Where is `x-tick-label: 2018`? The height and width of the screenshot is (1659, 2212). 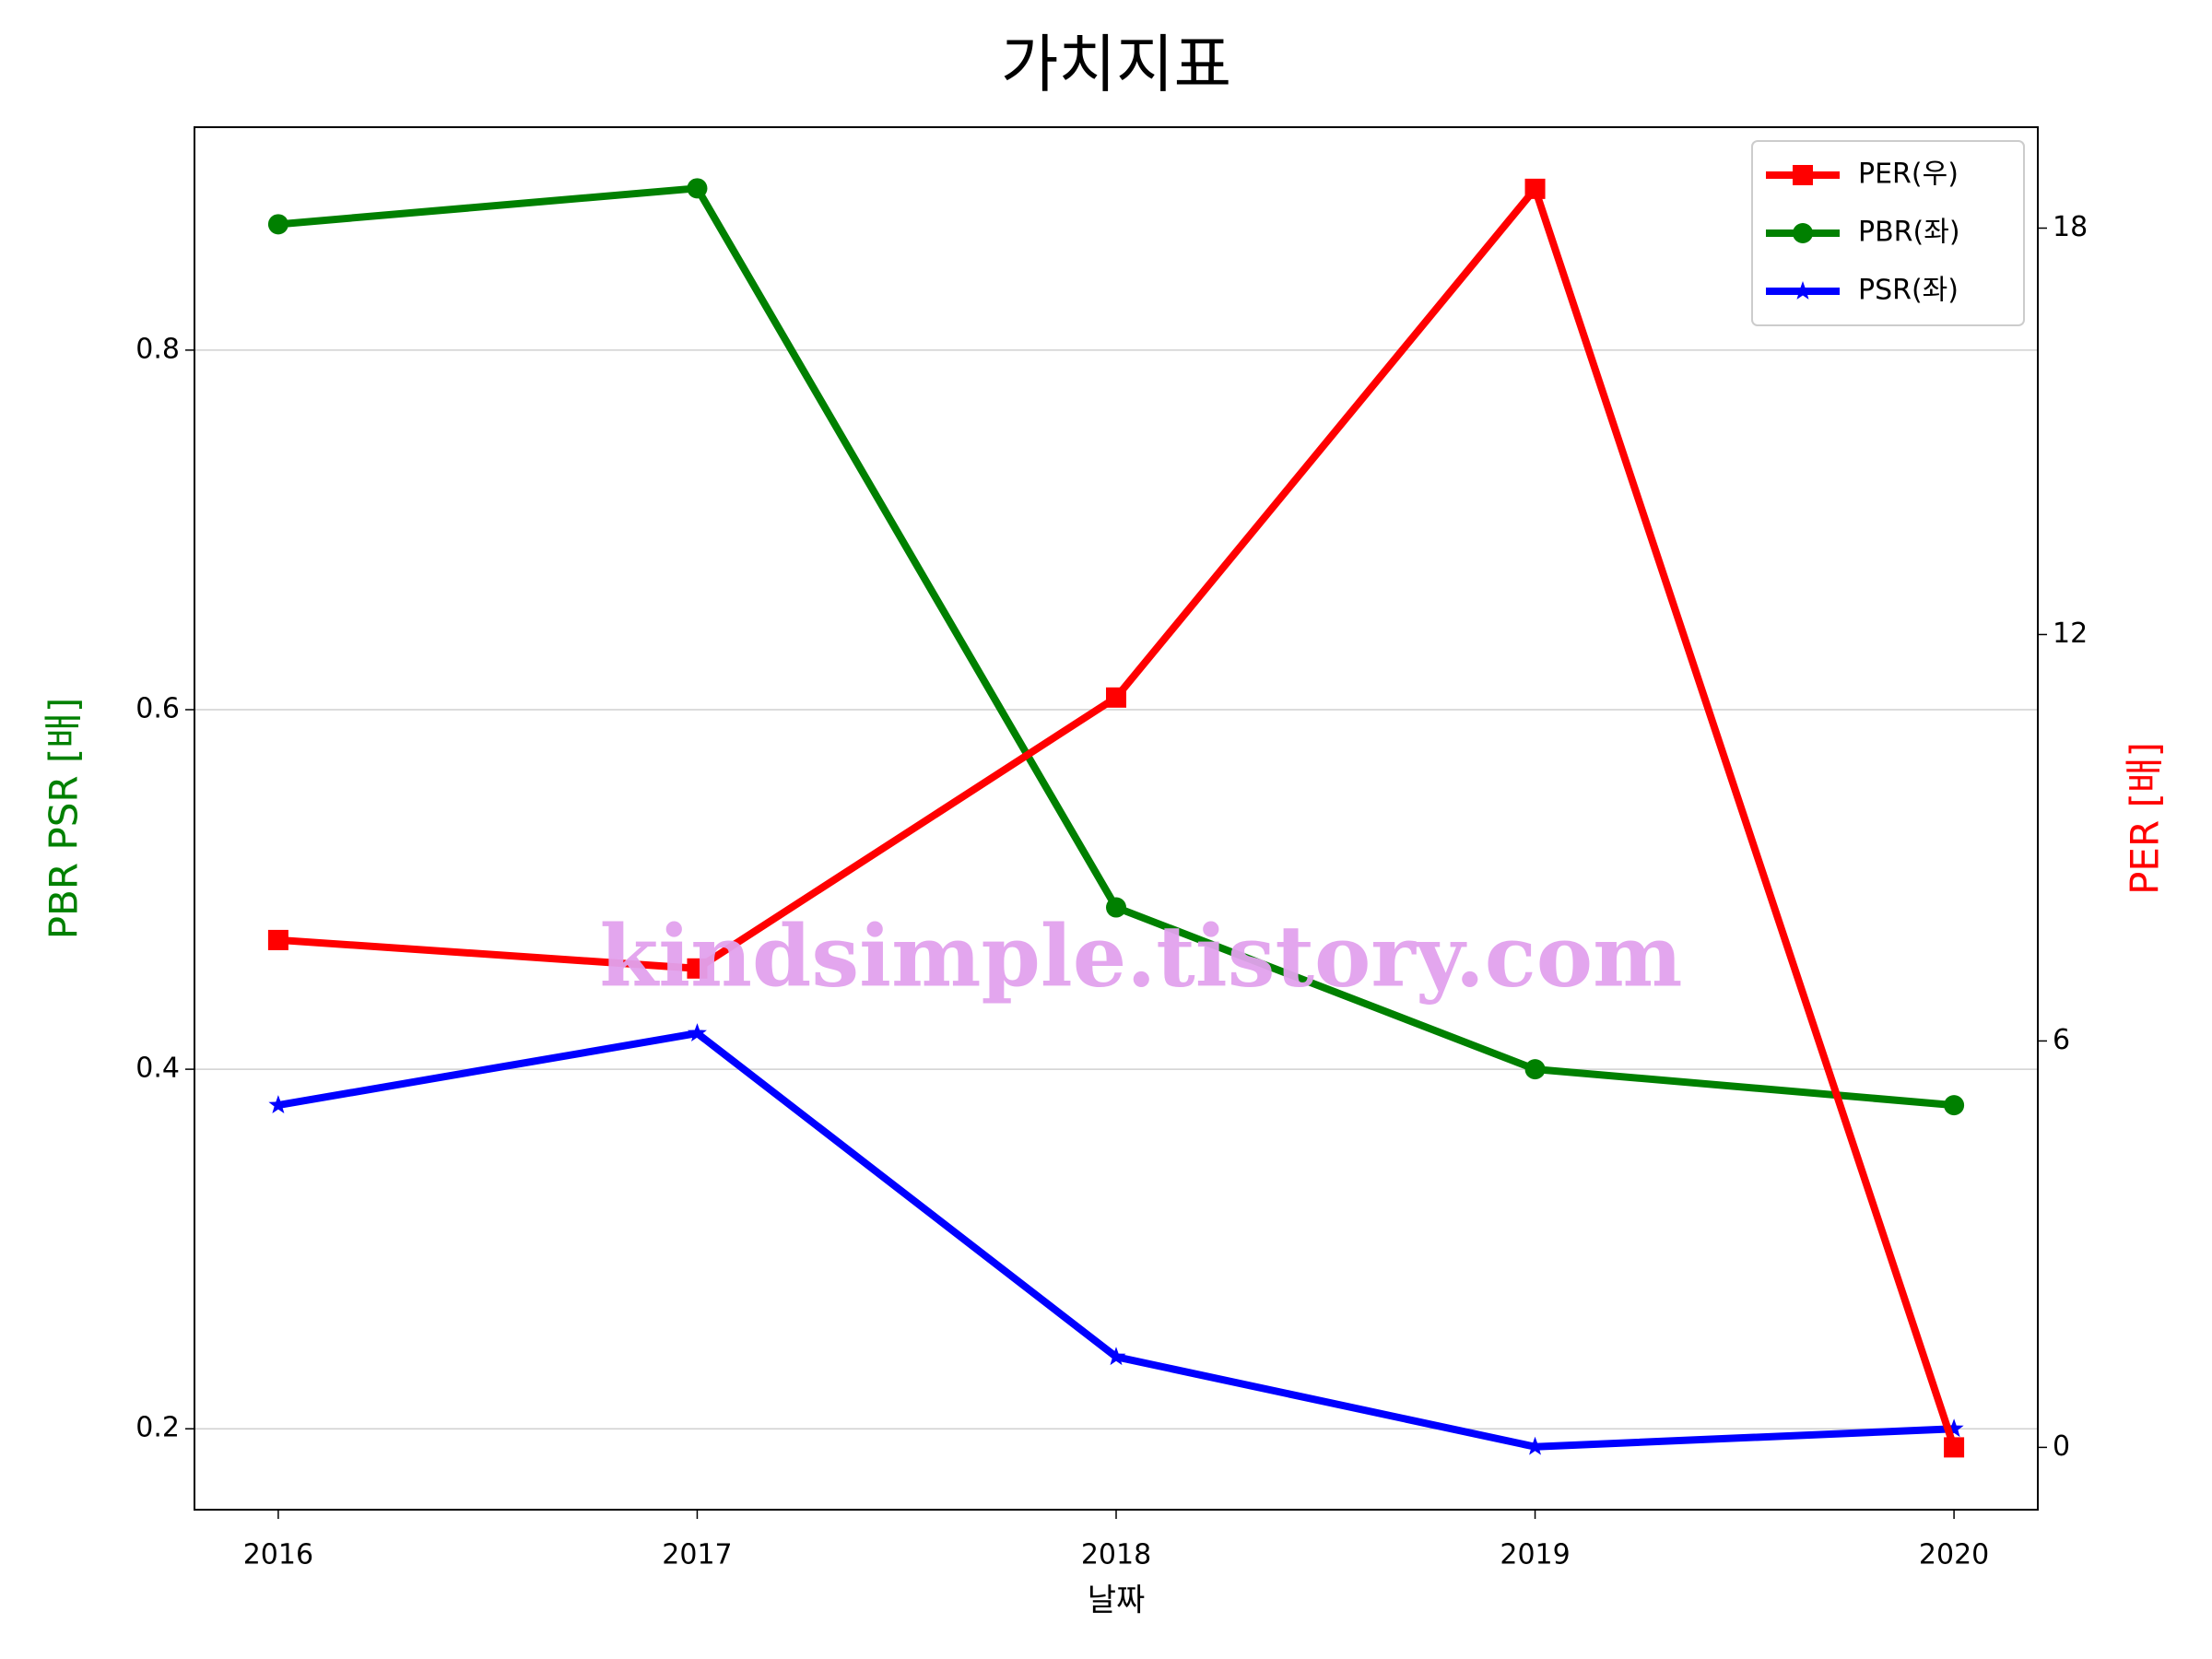
x-tick-label: 2018 is located at coordinates (1116, 1555).